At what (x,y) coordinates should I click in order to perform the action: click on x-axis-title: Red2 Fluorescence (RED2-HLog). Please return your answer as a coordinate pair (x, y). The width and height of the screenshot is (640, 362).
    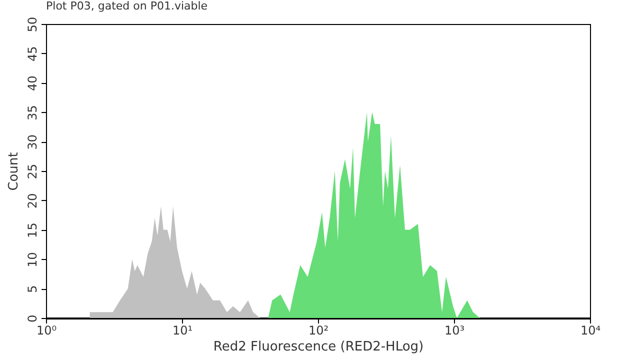
    Looking at the image, I should click on (318, 347).